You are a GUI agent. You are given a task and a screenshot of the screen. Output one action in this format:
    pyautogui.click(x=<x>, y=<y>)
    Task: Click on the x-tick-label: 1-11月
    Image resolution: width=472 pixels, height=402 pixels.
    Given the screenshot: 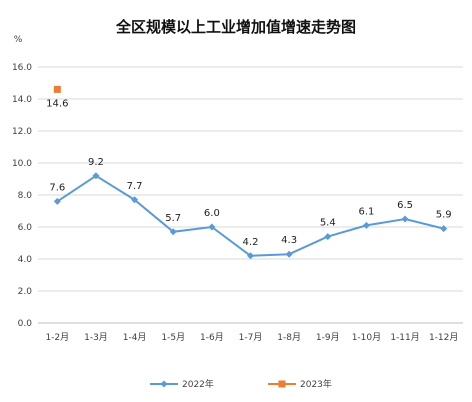 What is the action you would take?
    pyautogui.click(x=404, y=337)
    